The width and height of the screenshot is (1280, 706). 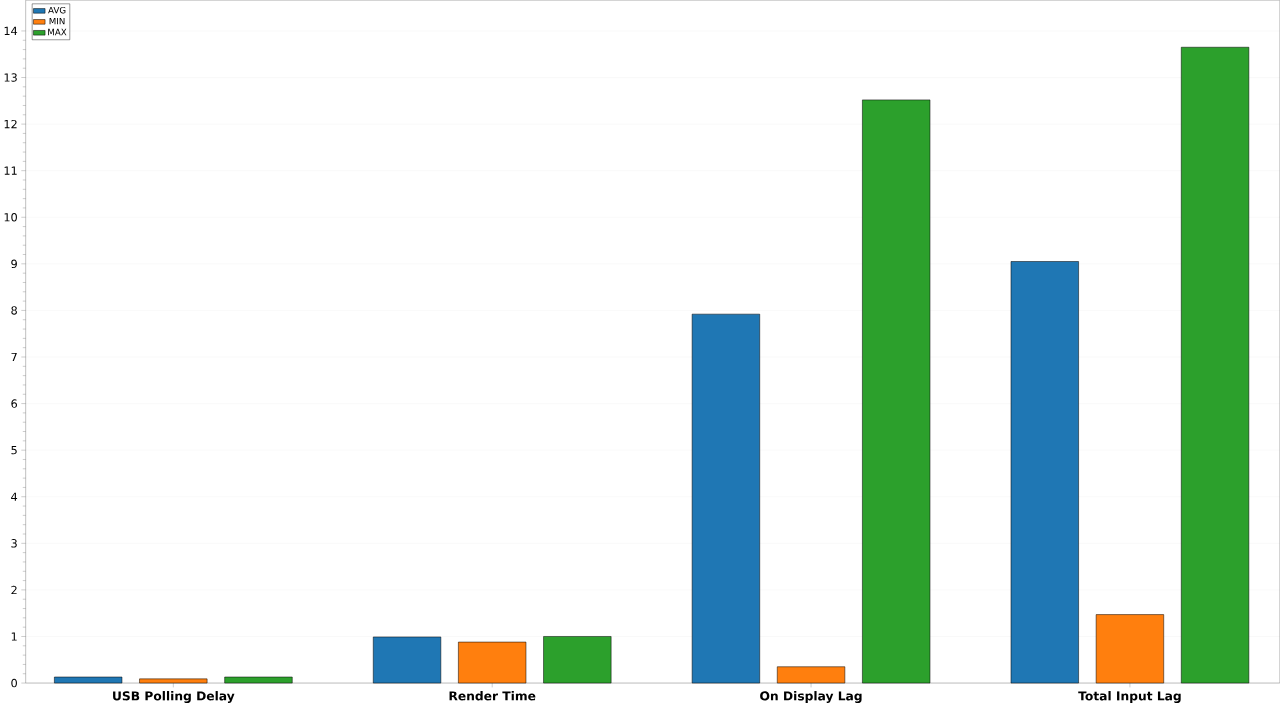 I want to click on y-tick-label: 6, so click(x=14, y=403).